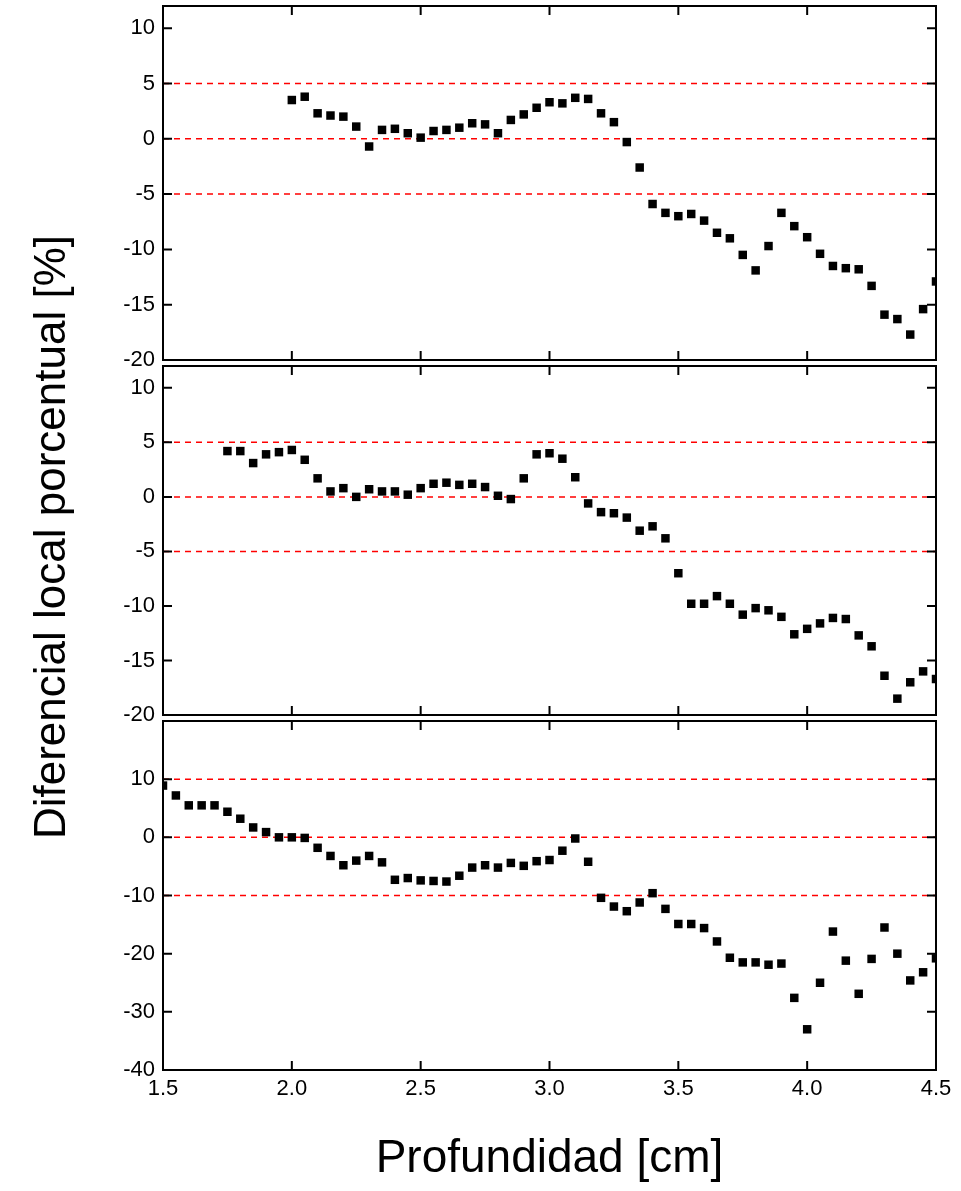 This screenshot has height=1191, width=961. I want to click on x-tick-label: 4.5, so click(936, 1088).